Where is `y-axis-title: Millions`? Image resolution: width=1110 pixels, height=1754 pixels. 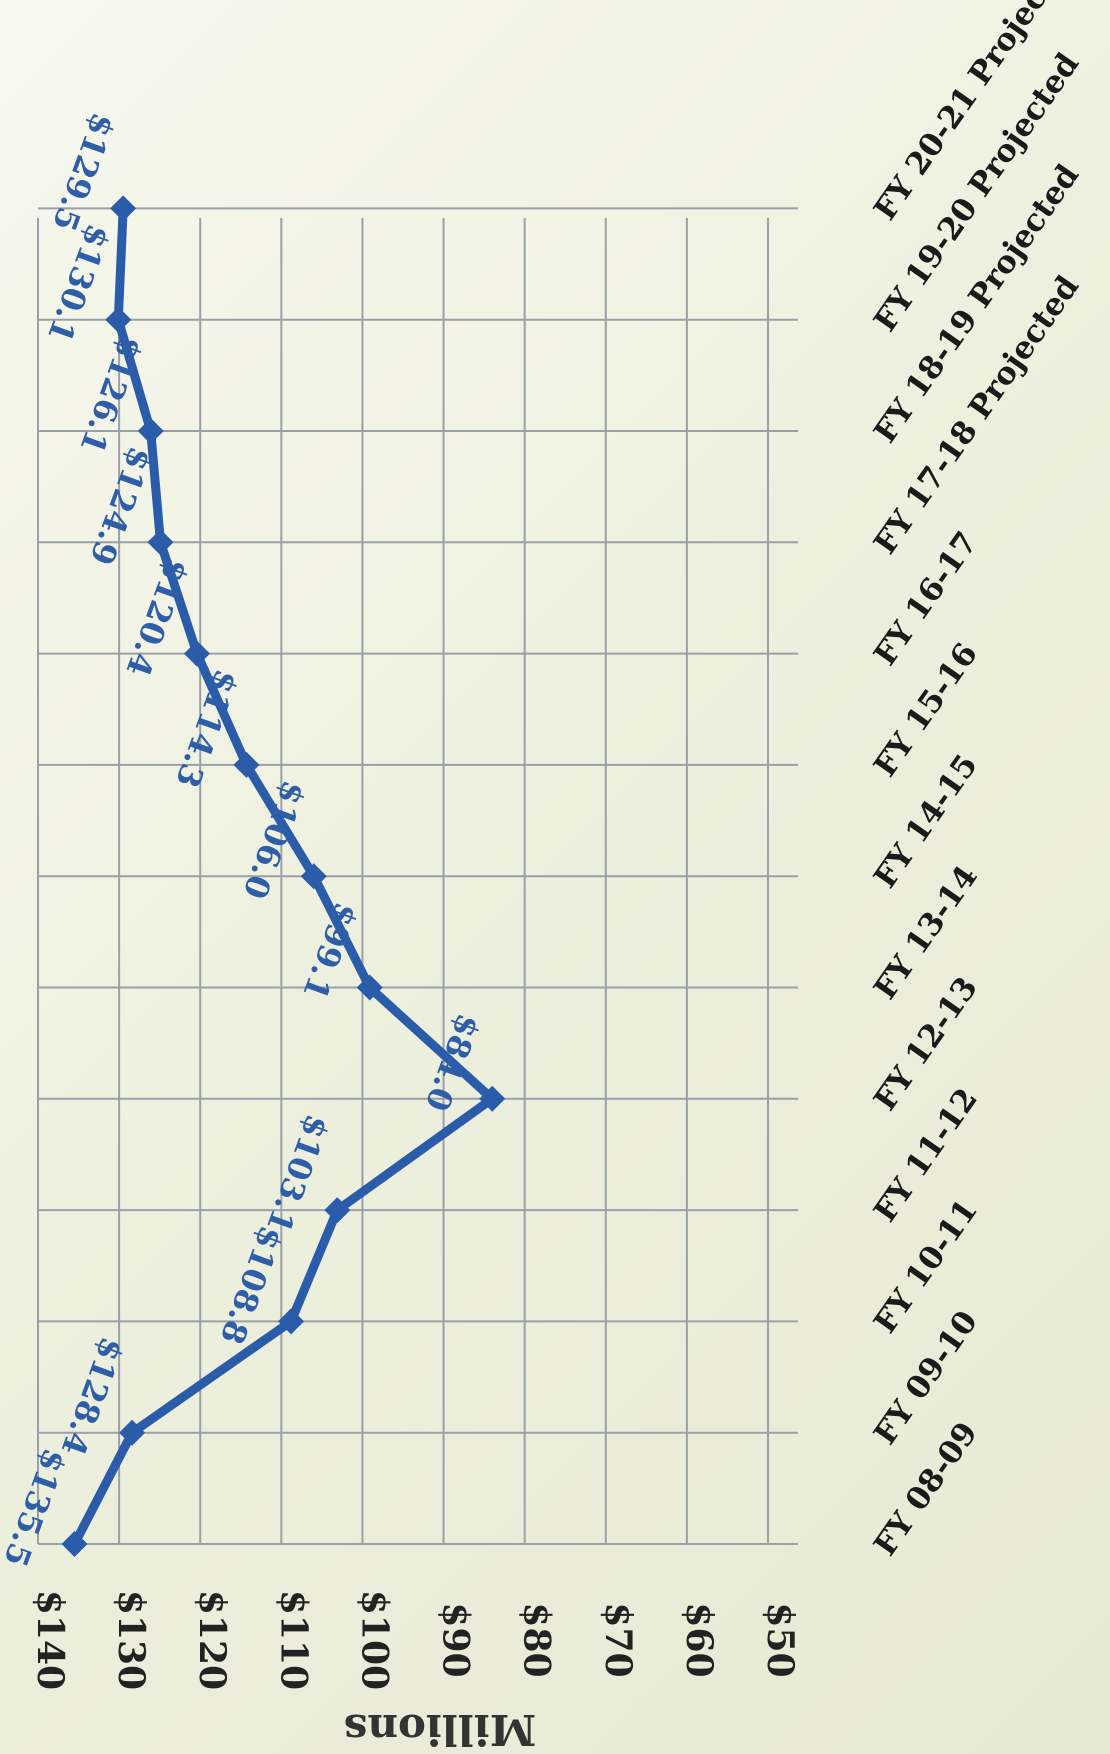 y-axis-title: Millions is located at coordinates (440, 1729).